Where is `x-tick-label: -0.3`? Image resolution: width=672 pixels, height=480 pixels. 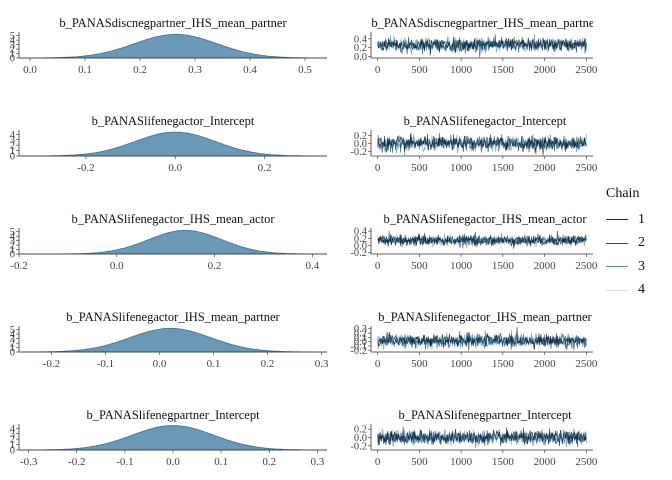 x-tick-label: -0.3 is located at coordinates (29, 462).